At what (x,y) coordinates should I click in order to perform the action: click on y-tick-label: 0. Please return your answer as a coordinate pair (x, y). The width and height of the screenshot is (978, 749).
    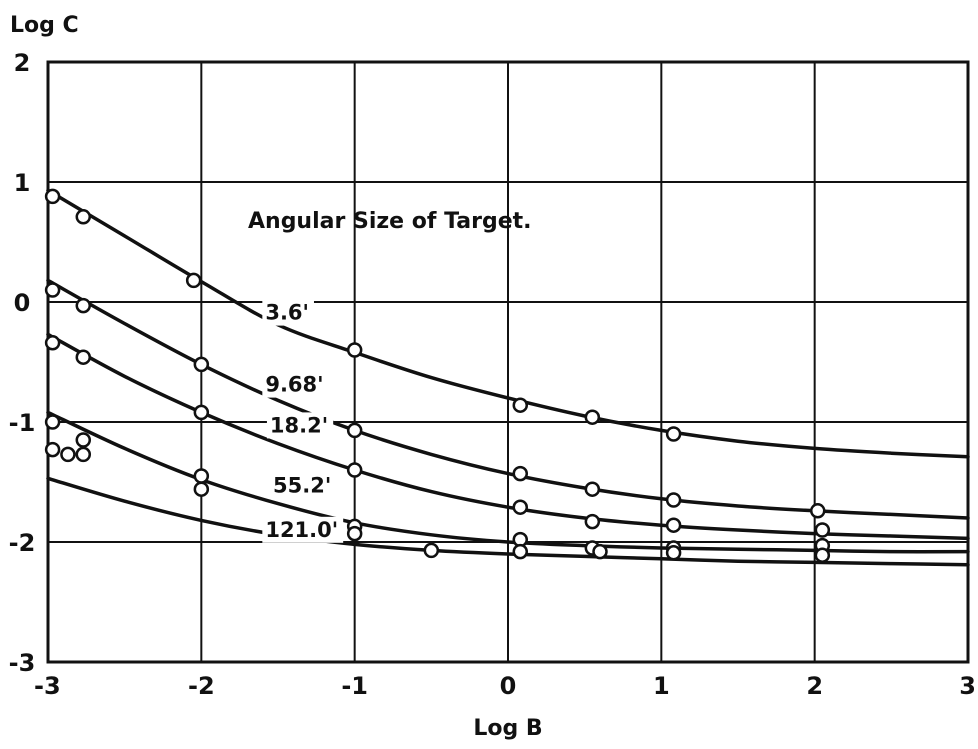
    Looking at the image, I should click on (22, 303).